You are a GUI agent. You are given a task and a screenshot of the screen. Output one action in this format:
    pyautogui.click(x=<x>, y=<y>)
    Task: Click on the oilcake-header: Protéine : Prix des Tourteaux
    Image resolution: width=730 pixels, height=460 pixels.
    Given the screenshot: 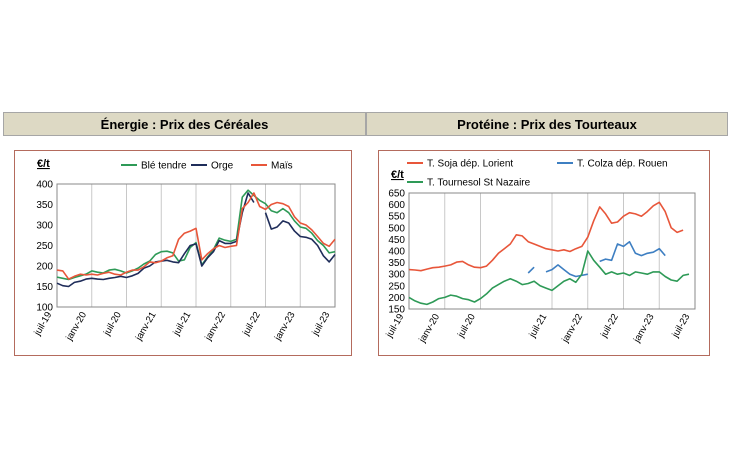 What is the action you would take?
    pyautogui.click(x=547, y=124)
    